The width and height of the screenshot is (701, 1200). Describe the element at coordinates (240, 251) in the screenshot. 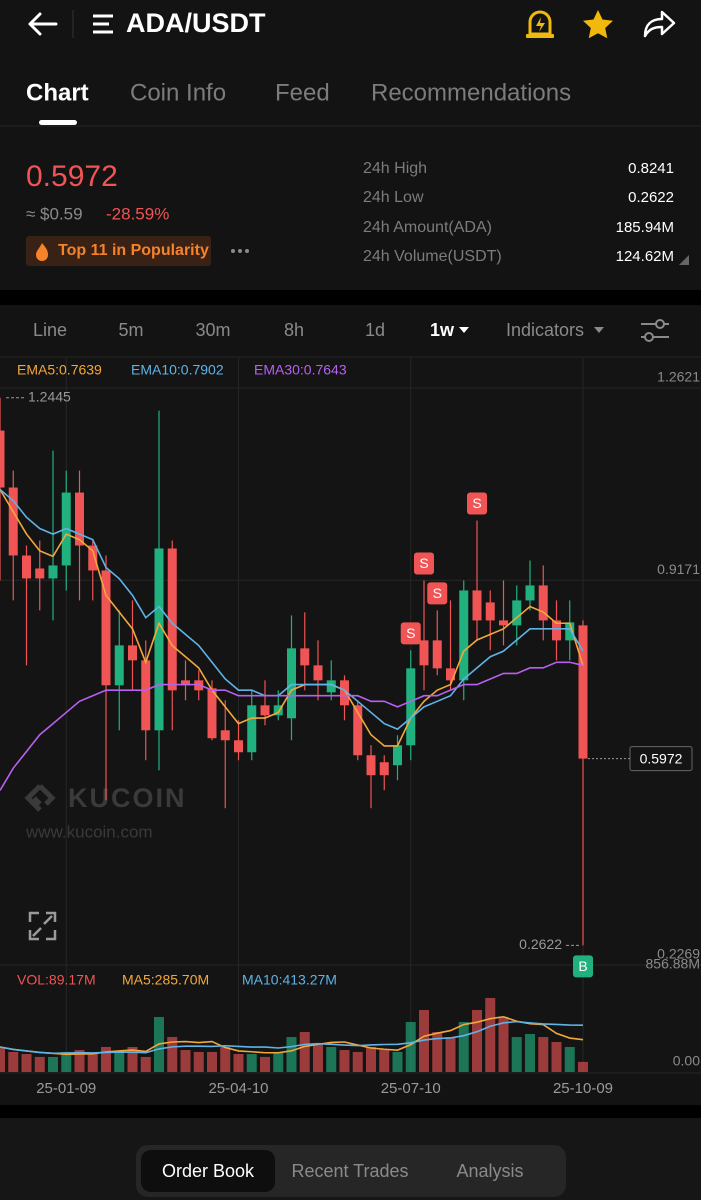

I see `more-icon` at that location.